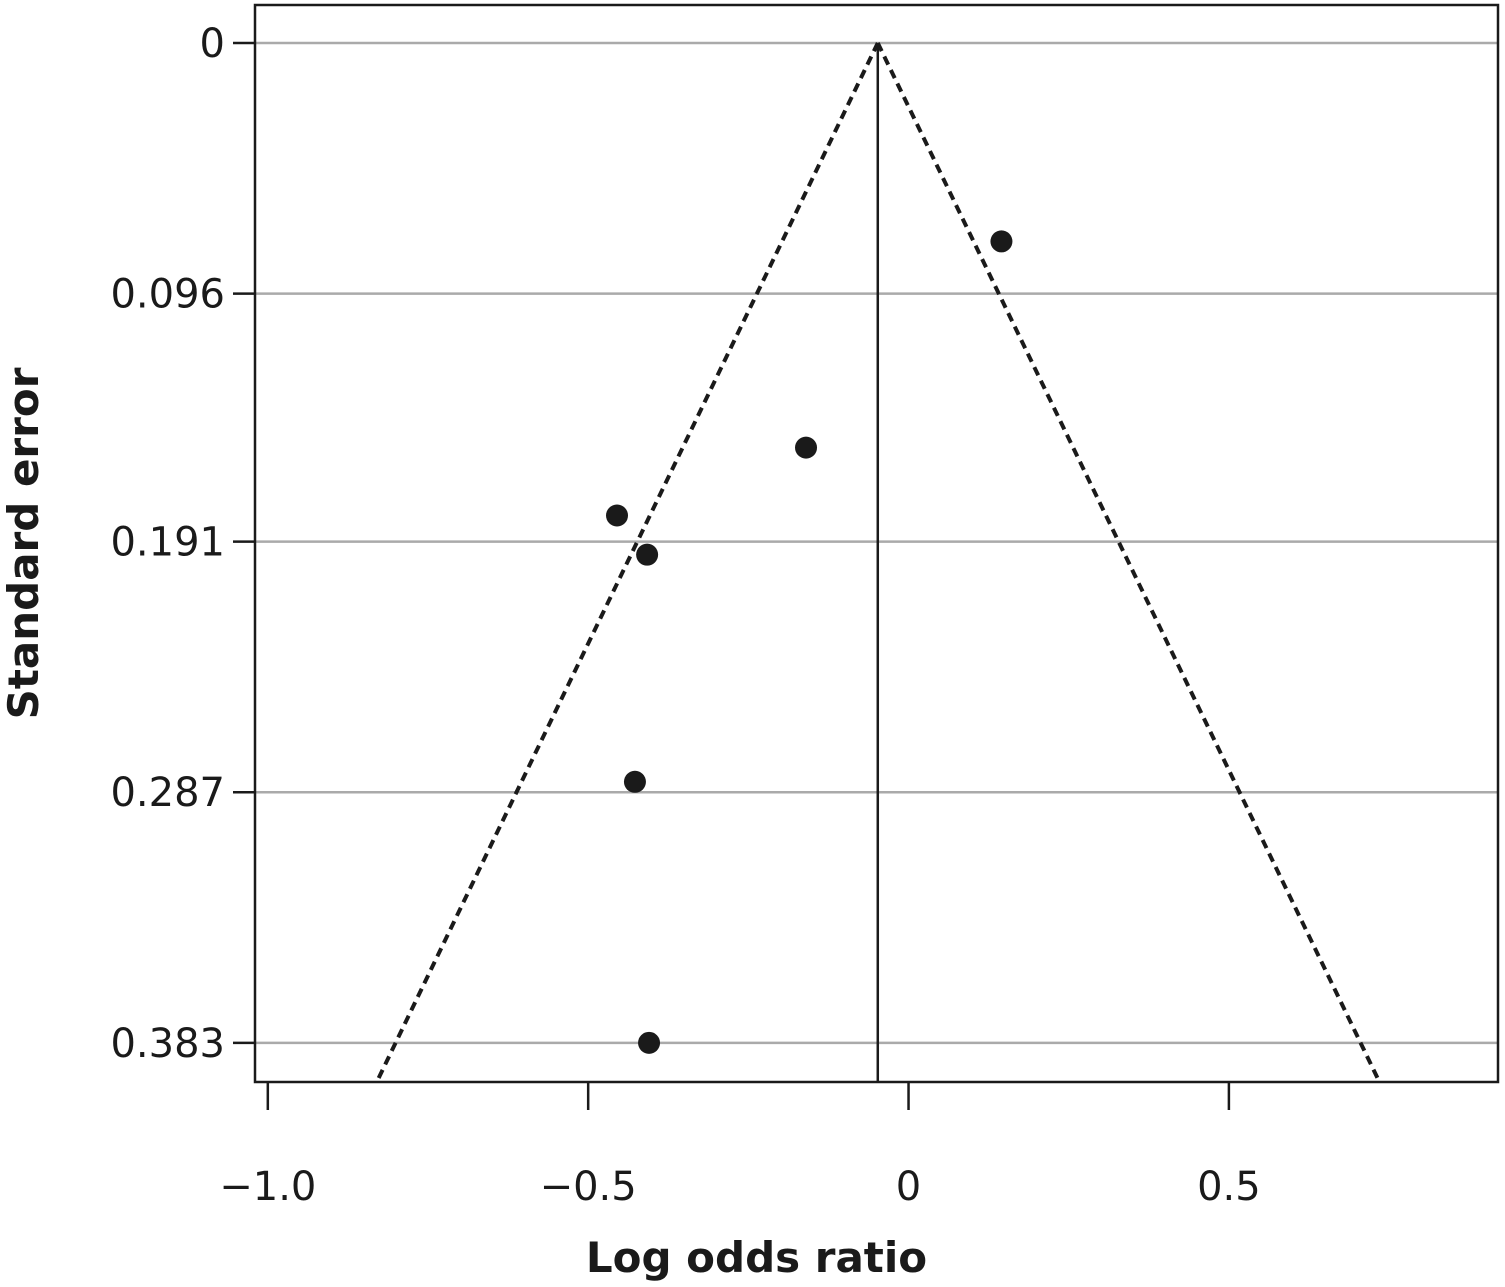 The width and height of the screenshot is (1505, 1287). What do you see at coordinates (167, 295) in the screenshot?
I see `y-tick-label-1: 0.096` at bounding box center [167, 295].